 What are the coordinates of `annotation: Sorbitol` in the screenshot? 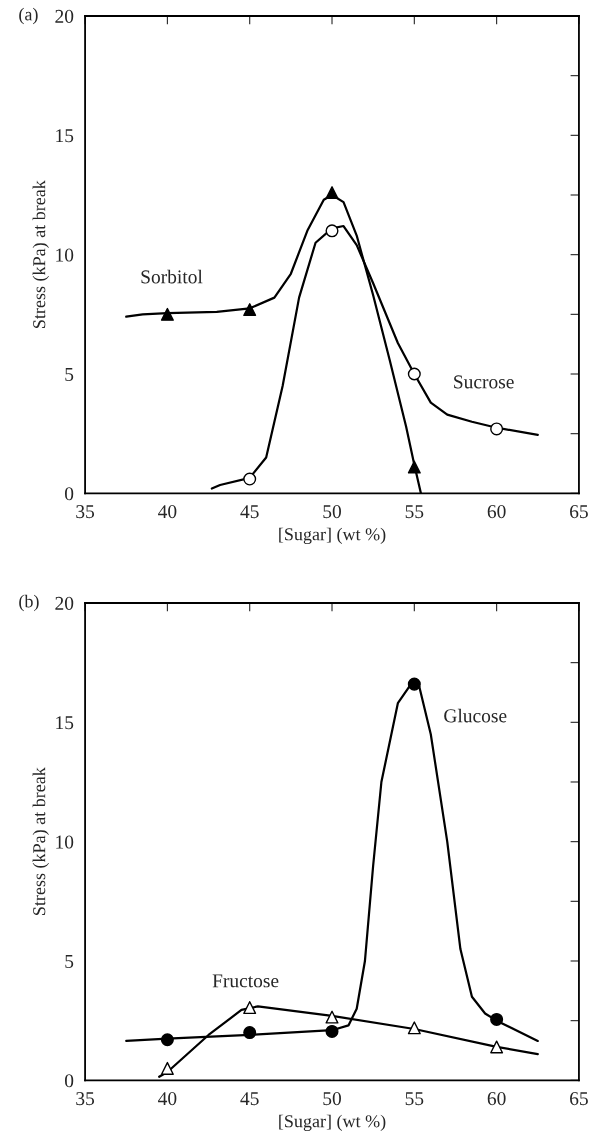 It's located at (172, 276).